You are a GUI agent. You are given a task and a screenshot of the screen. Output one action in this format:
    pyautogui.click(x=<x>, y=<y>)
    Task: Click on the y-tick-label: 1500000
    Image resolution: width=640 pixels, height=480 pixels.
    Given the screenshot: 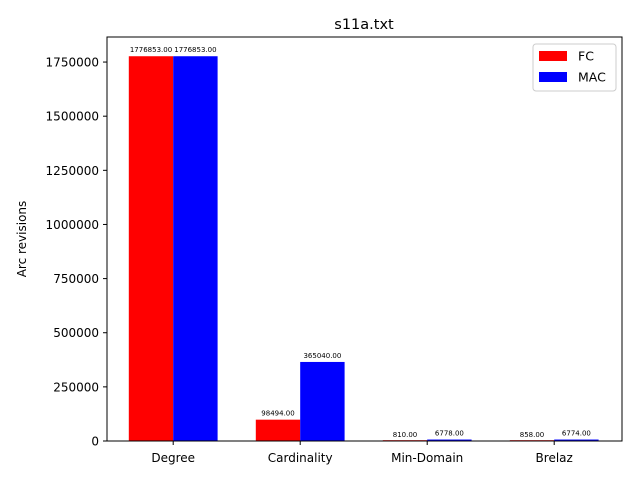 What is the action you would take?
    pyautogui.click(x=72, y=117)
    